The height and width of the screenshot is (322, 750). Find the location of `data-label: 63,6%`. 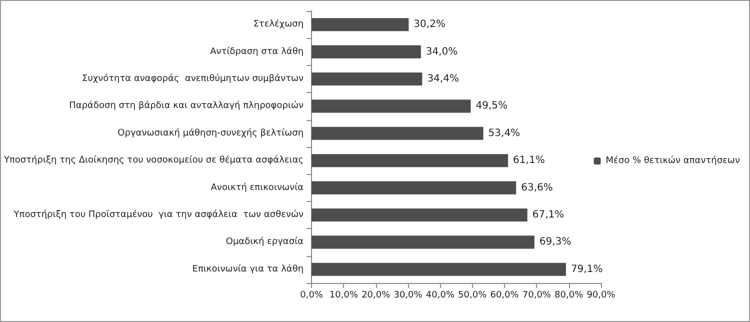

data-label: 63,6% is located at coordinates (537, 188).